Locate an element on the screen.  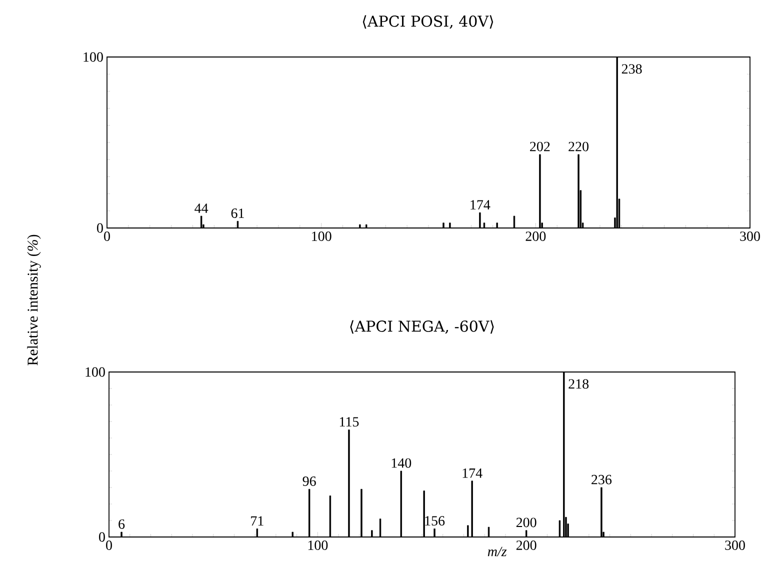
annotation: 115 is located at coordinates (349, 422).